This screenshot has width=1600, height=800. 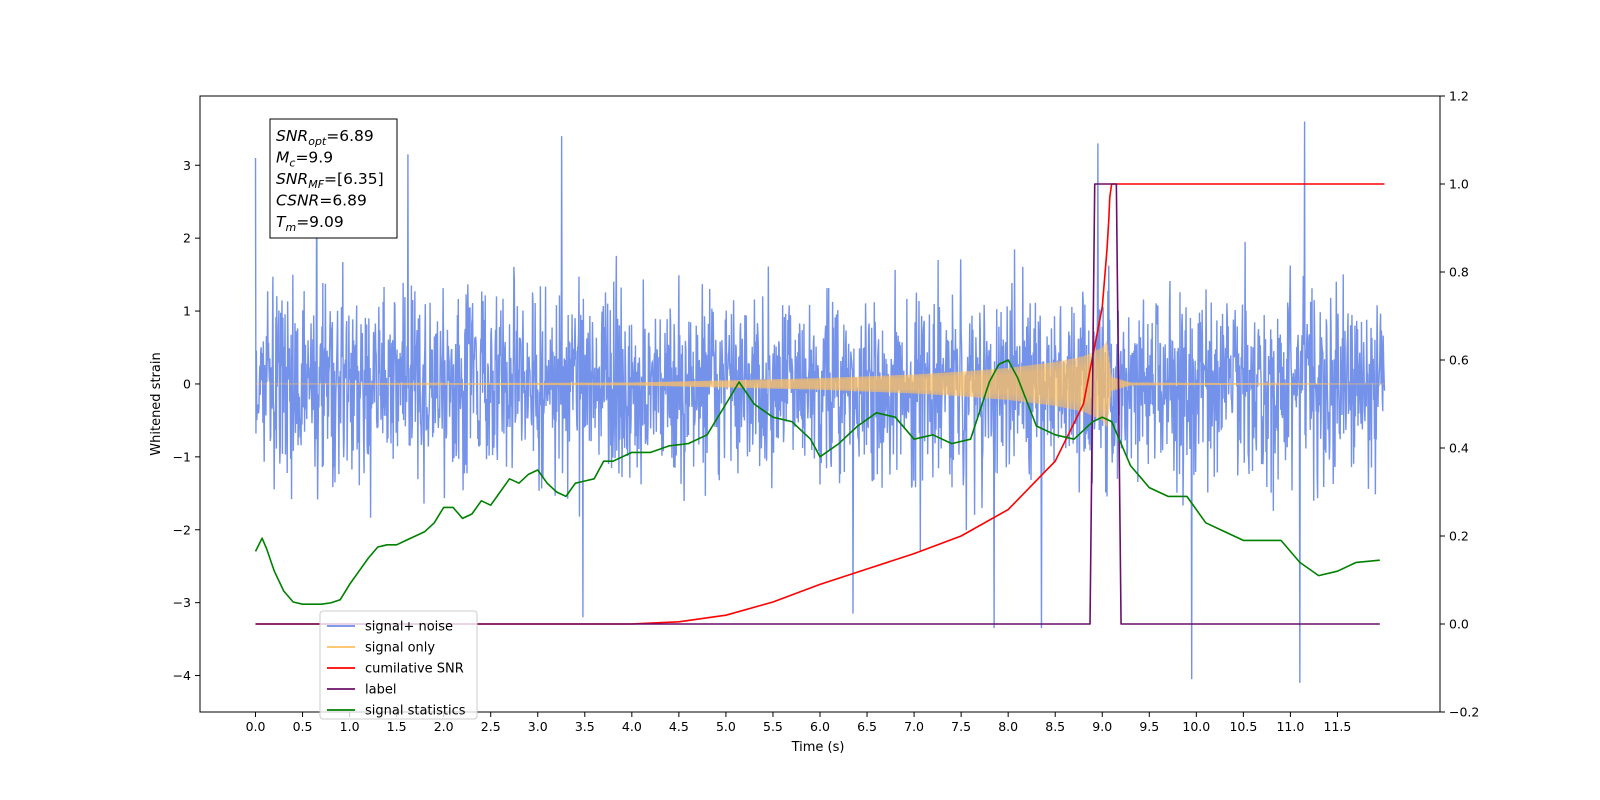 What do you see at coordinates (187, 311) in the screenshot?
I see `y-left-tick-label: 1` at bounding box center [187, 311].